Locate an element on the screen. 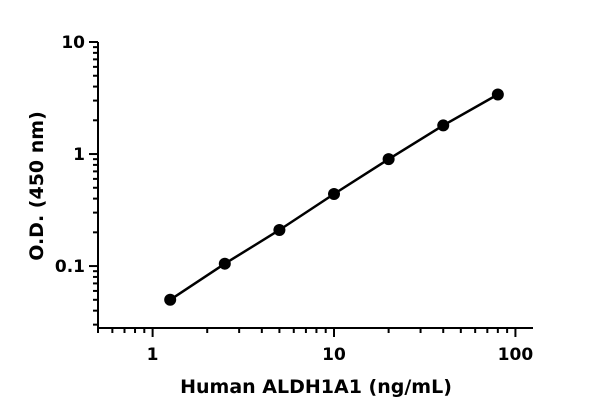 The height and width of the screenshot is (420, 600). x-tick-label: 100 is located at coordinates (516, 355).